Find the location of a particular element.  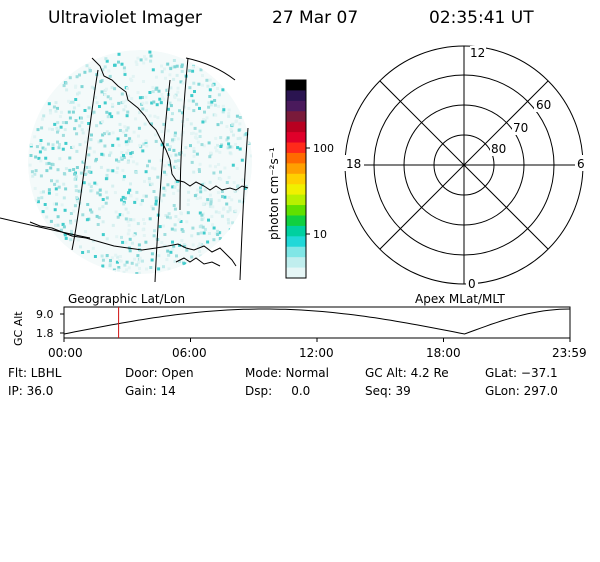

ip-info: IP: 36.0 is located at coordinates (31, 391).